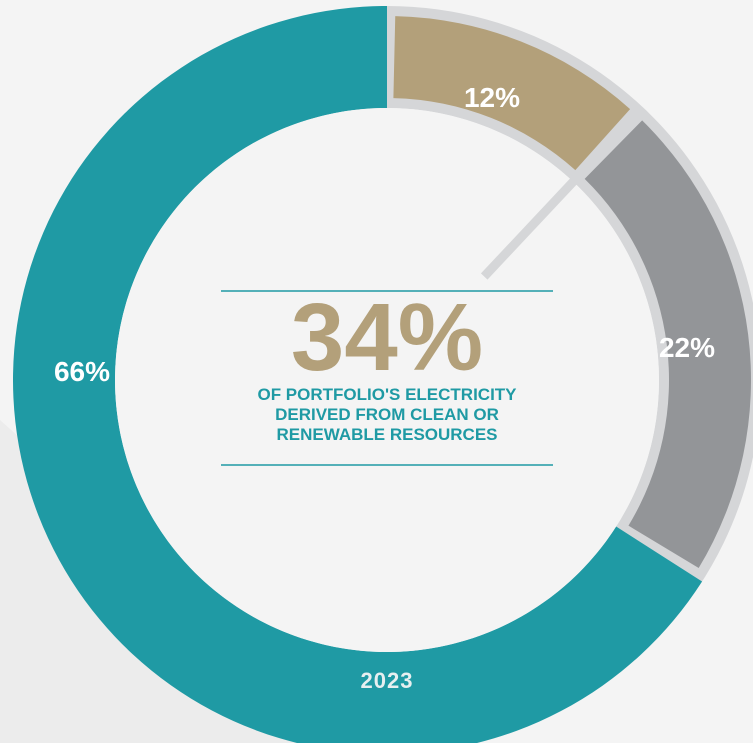  I want to click on headline-percent: 34%, so click(387, 337).